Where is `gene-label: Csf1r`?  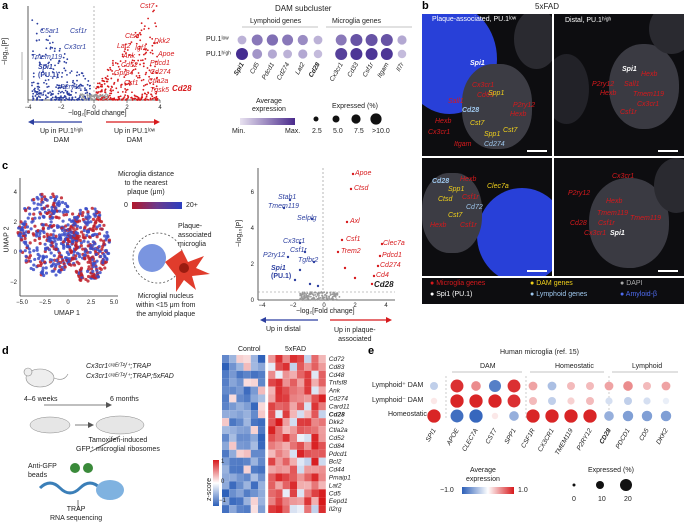 gene-label: Csf1r is located at coordinates (298, 250).